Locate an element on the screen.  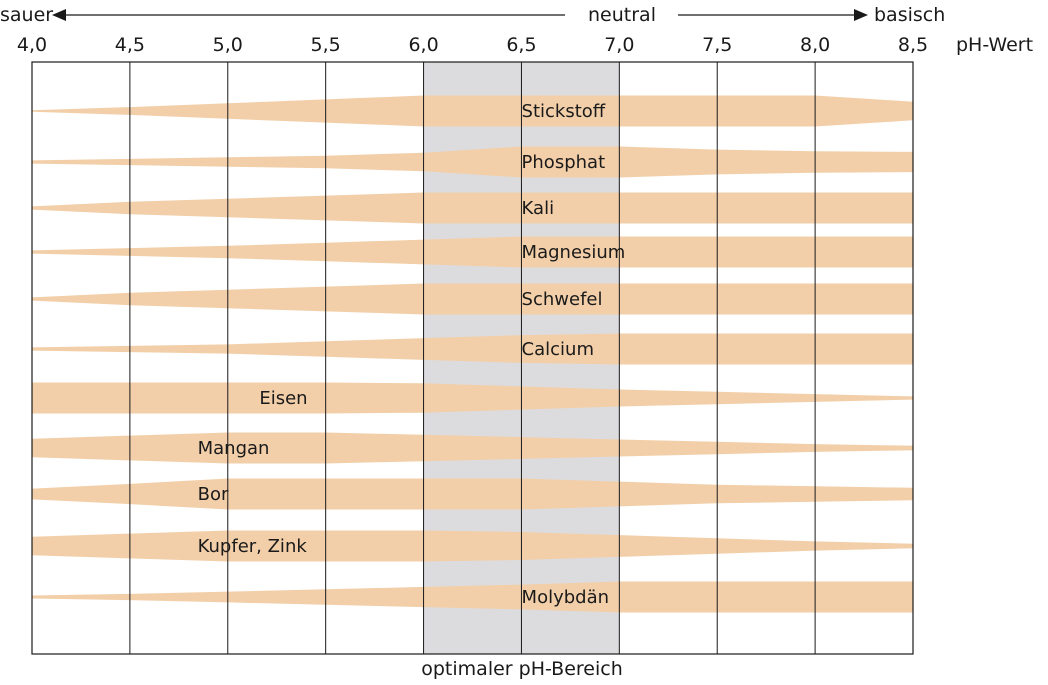
nutrient-label: Schwefel is located at coordinates (562, 299).